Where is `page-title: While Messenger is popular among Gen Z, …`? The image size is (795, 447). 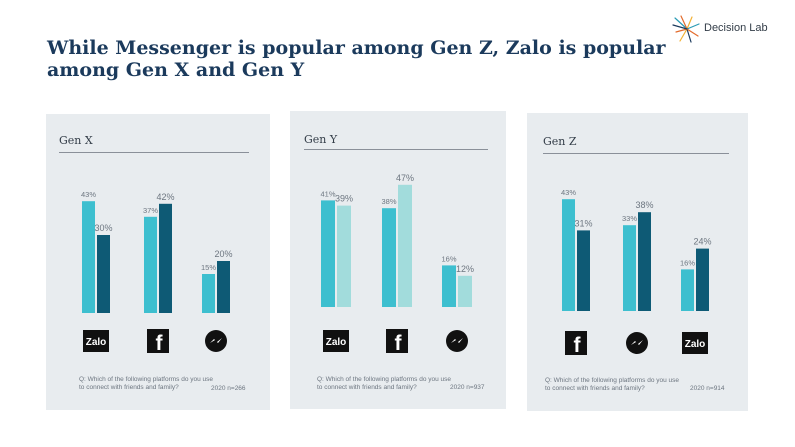
page-title: While Messenger is popular among Gen Z, … is located at coordinates (356, 59).